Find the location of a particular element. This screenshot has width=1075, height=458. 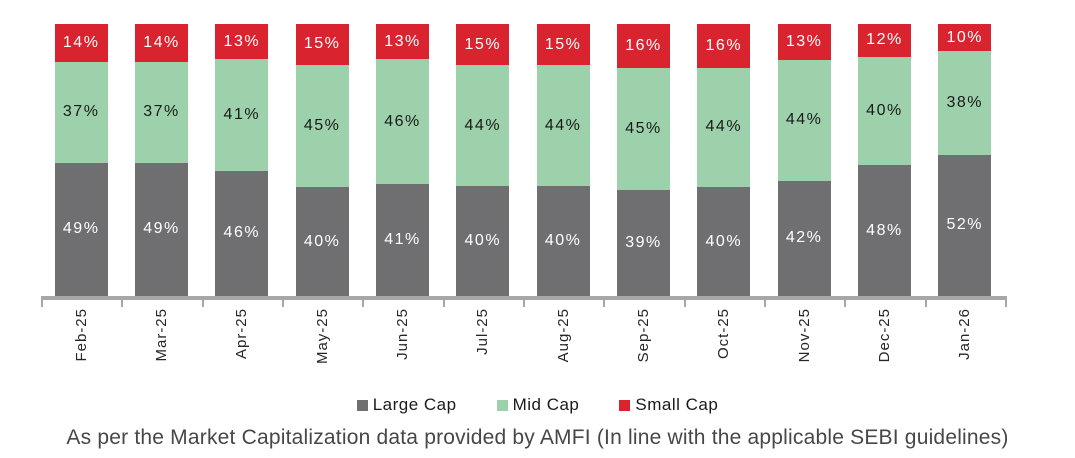

x-label-slot: Mar-25 is located at coordinates (161, 344).